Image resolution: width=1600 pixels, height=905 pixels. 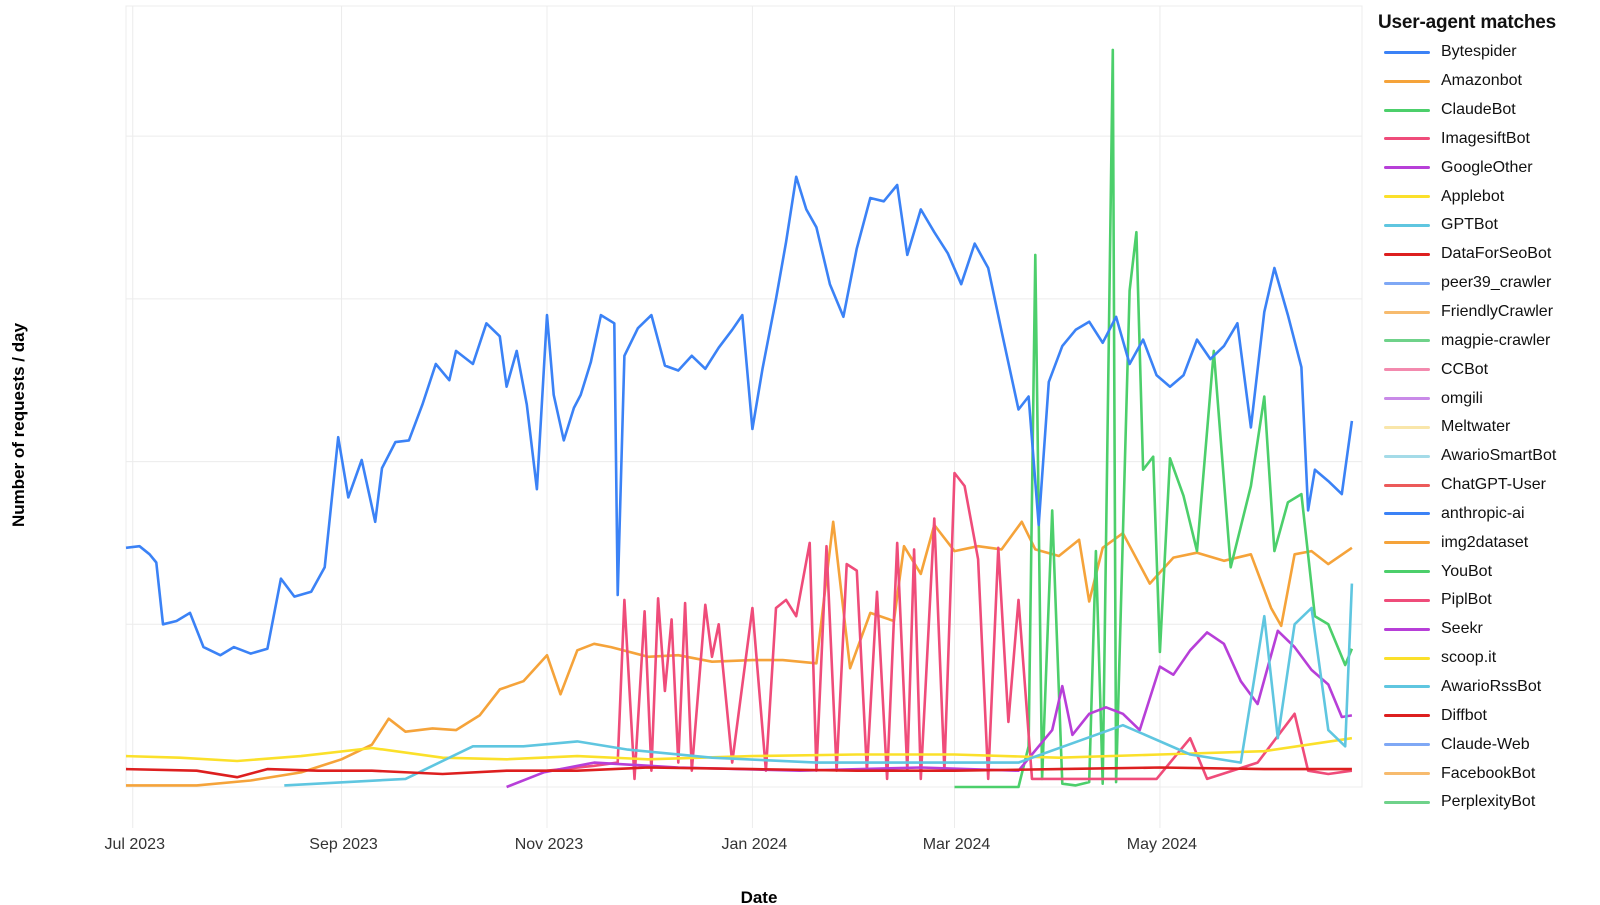 What do you see at coordinates (1485, 629) in the screenshot?
I see `legend-item: Seekr` at bounding box center [1485, 629].